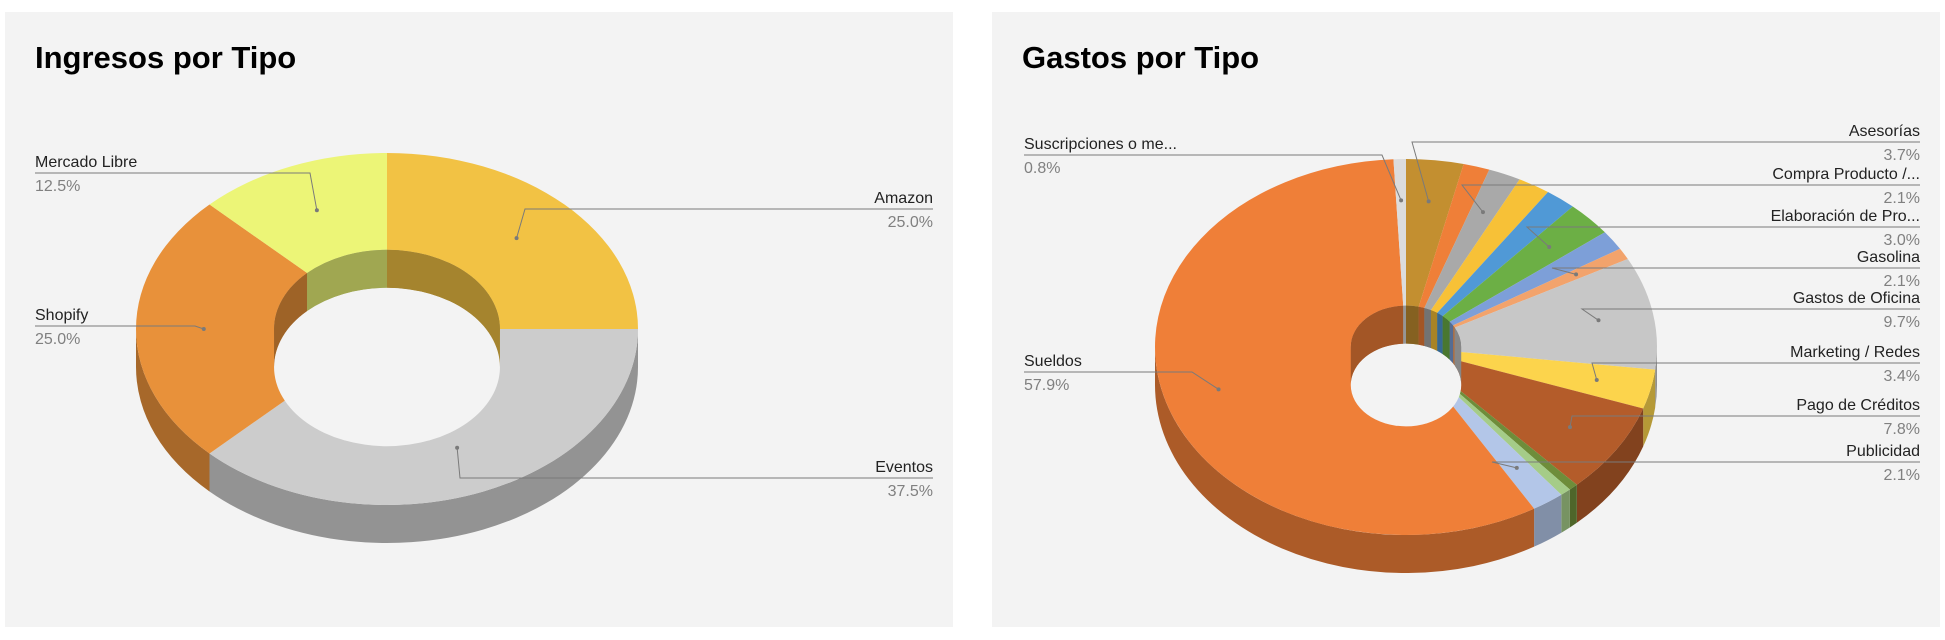 The height and width of the screenshot is (640, 1945). Describe the element at coordinates (1858, 405) in the screenshot. I see `undefined-label-pago-de-creditos: Pago de Créditos` at that location.